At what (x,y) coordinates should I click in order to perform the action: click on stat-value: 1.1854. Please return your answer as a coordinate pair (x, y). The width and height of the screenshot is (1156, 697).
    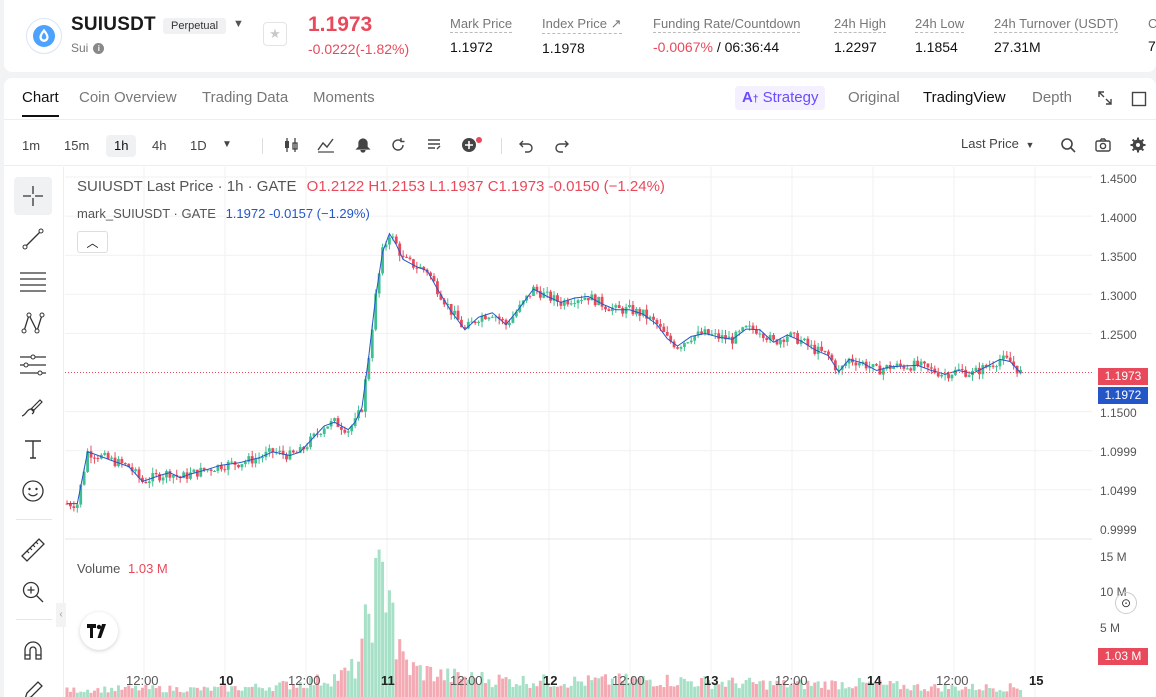
    Looking at the image, I should click on (936, 47).